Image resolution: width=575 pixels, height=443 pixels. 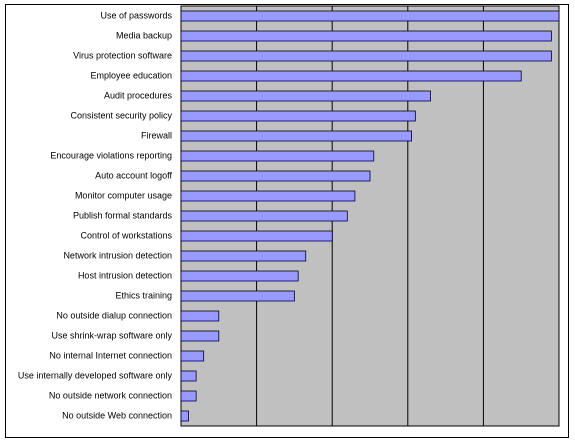 I want to click on y-tick-label: Audit procedures, so click(x=138, y=95).